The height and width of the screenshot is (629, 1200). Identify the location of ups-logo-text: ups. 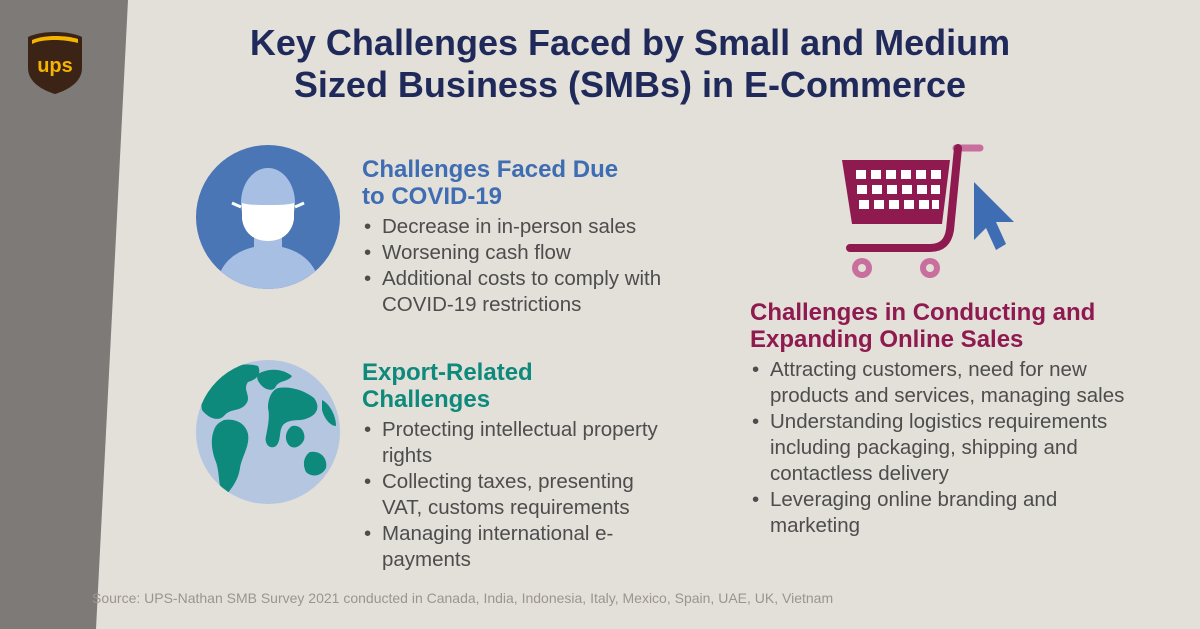
(55, 66).